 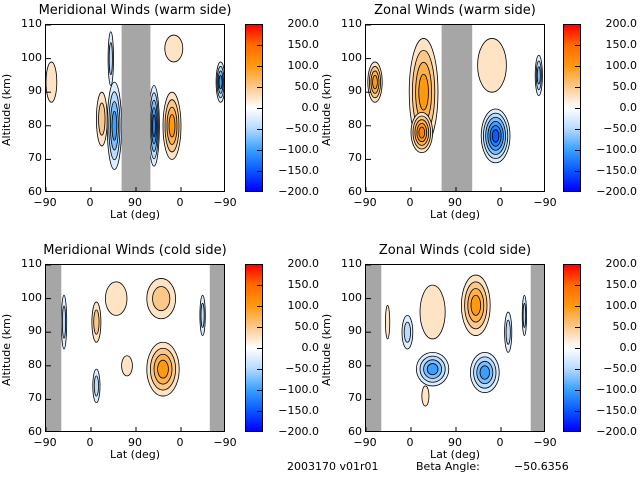 I want to click on beta-angle-value: −50.6356, so click(x=541, y=466).